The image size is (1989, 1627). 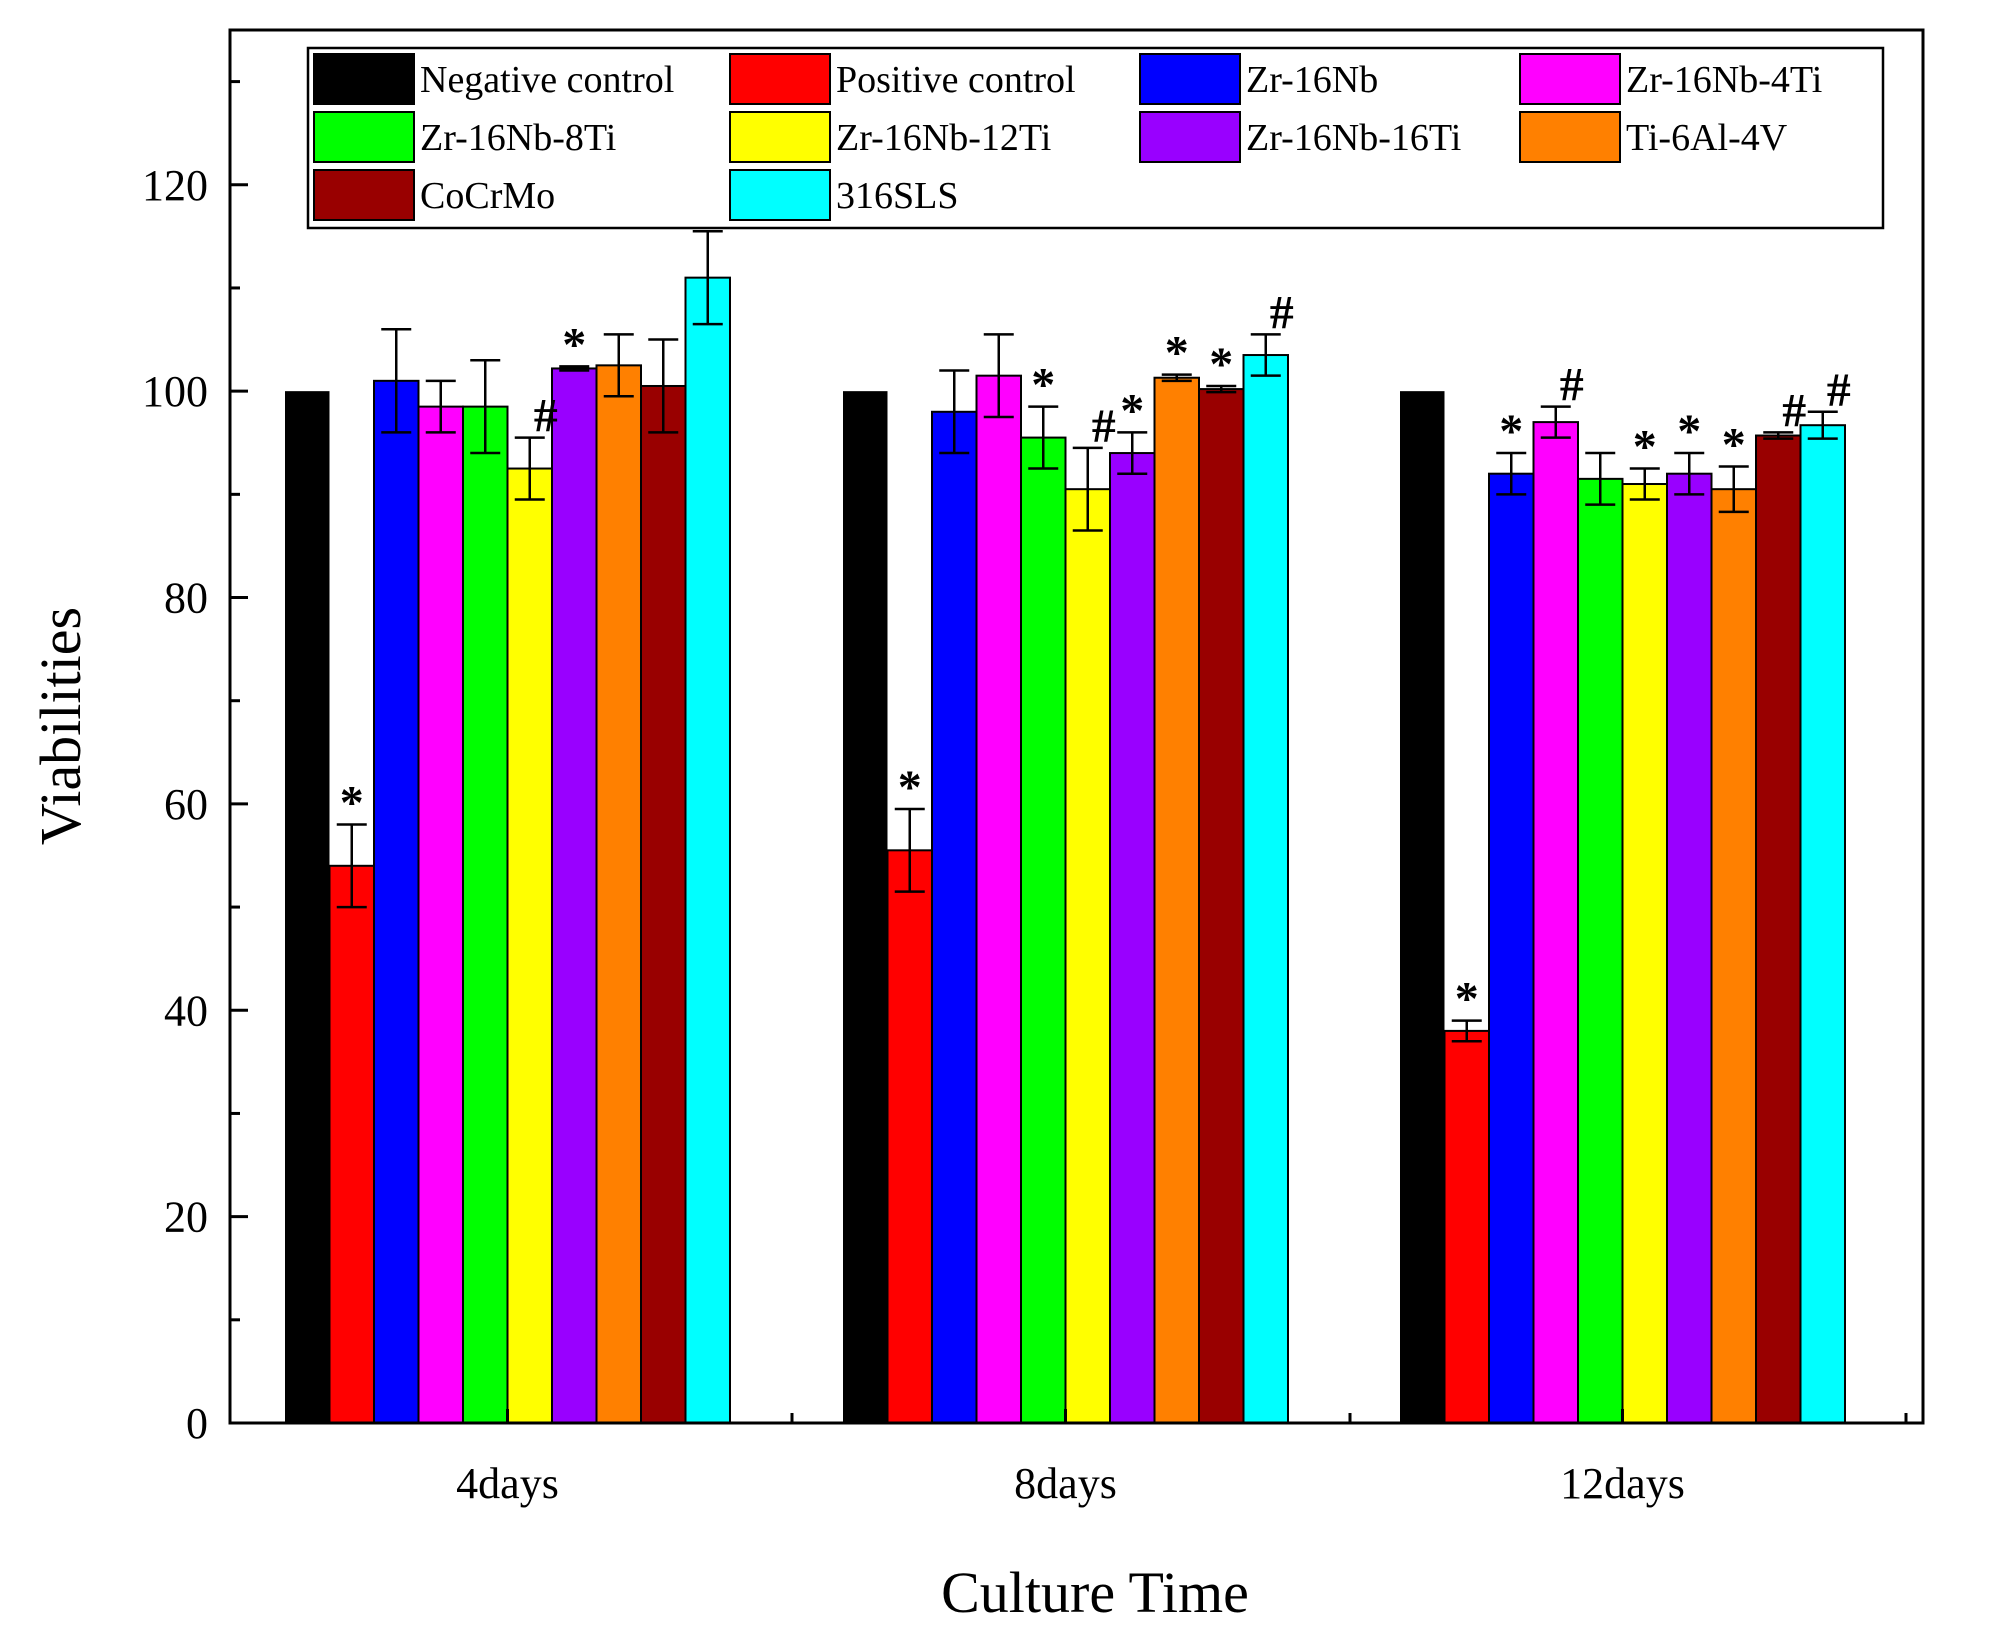 I want to click on legend-label: Zr-16Nb-16Ti, so click(x=1353, y=138).